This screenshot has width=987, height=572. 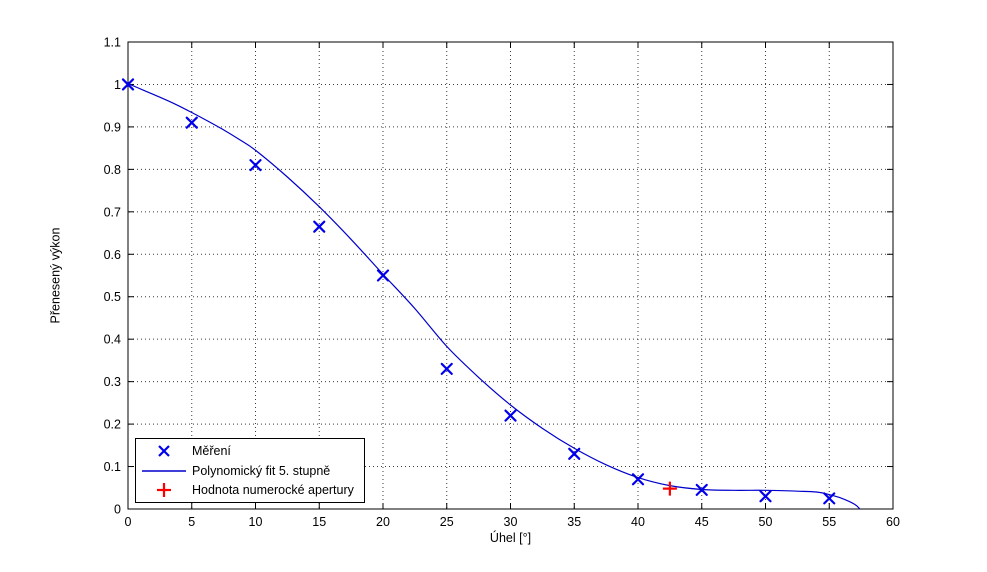 What do you see at coordinates (112, 467) in the screenshot?
I see `svg-text: 0.1` at bounding box center [112, 467].